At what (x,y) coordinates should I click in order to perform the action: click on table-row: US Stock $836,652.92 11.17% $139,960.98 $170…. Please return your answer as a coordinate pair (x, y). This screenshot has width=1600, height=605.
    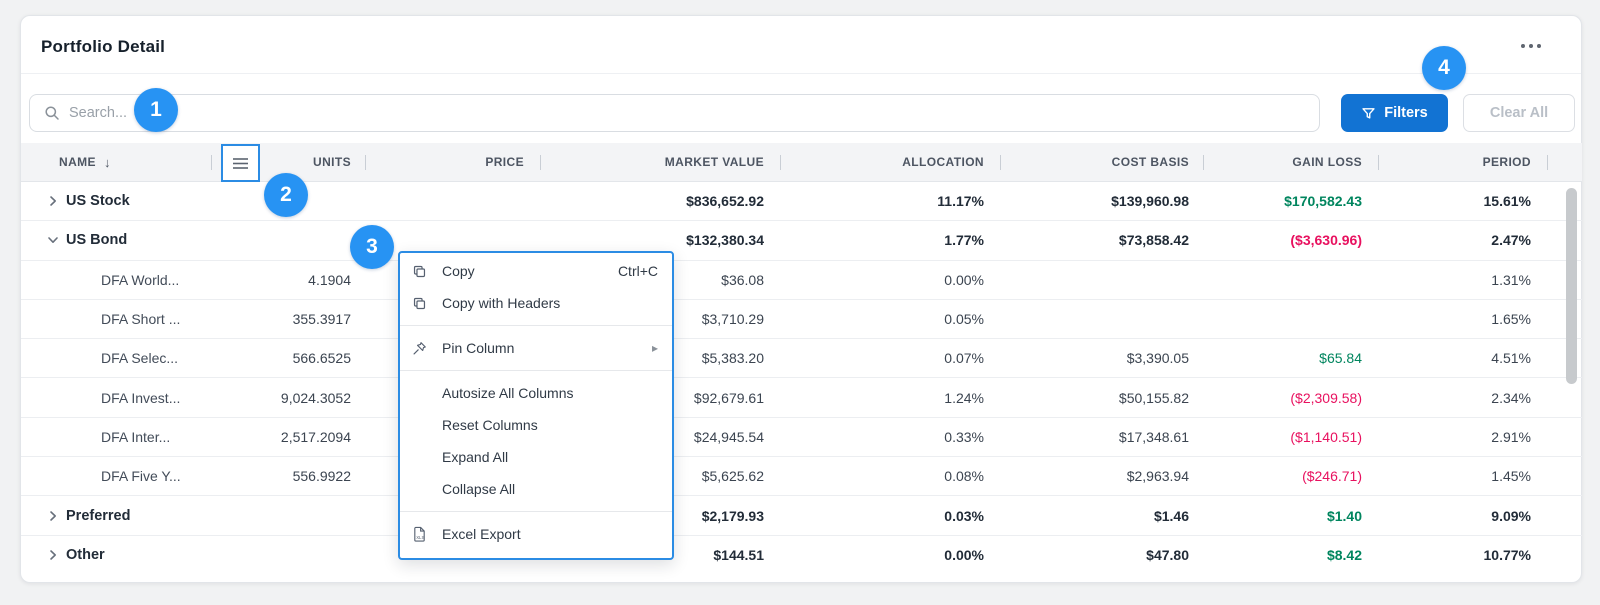
    Looking at the image, I should click on (801, 202).